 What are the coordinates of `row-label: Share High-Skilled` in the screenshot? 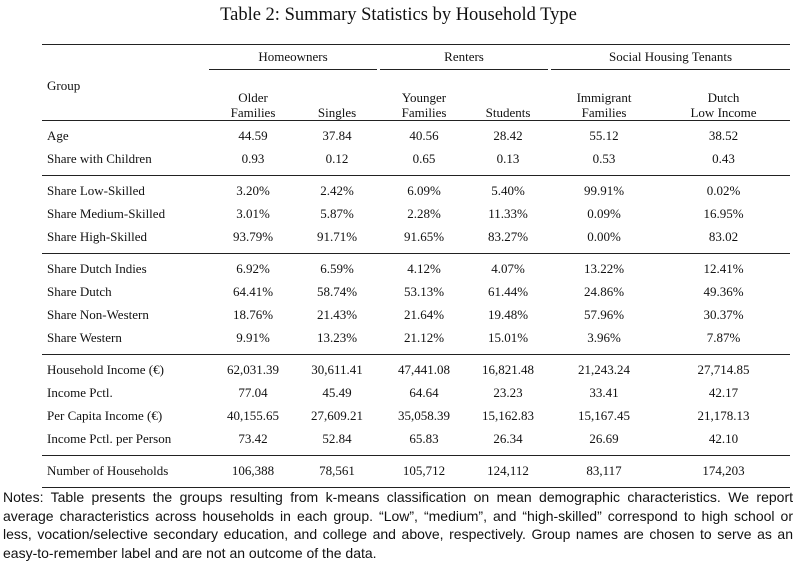 It's located at (97, 236).